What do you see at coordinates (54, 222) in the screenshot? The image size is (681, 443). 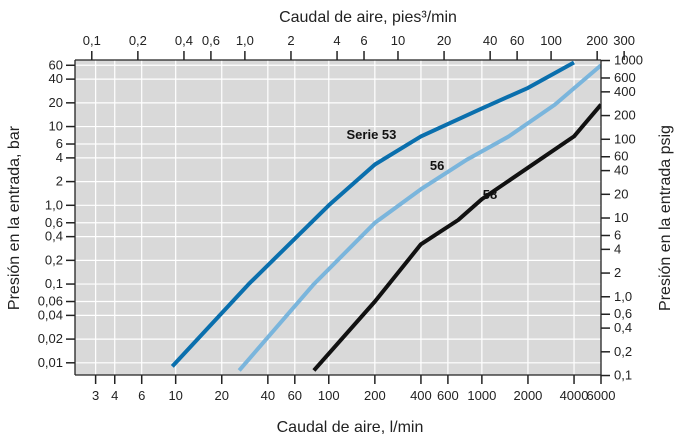 I see `left-tick-label: 0,6` at bounding box center [54, 222].